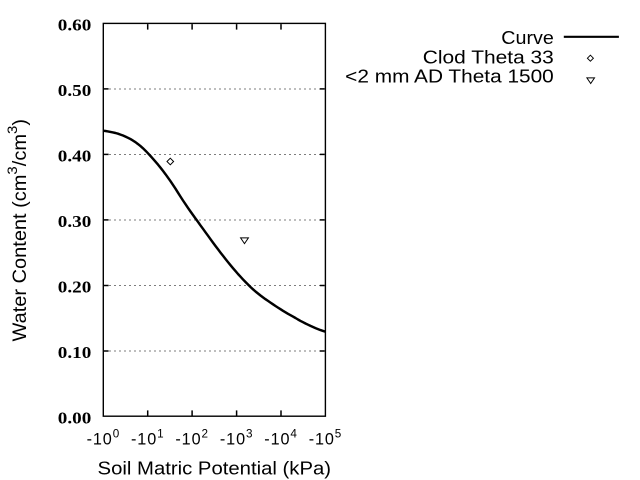  Describe the element at coordinates (75, 221) in the screenshot. I see `svg-text: 0.30` at that location.